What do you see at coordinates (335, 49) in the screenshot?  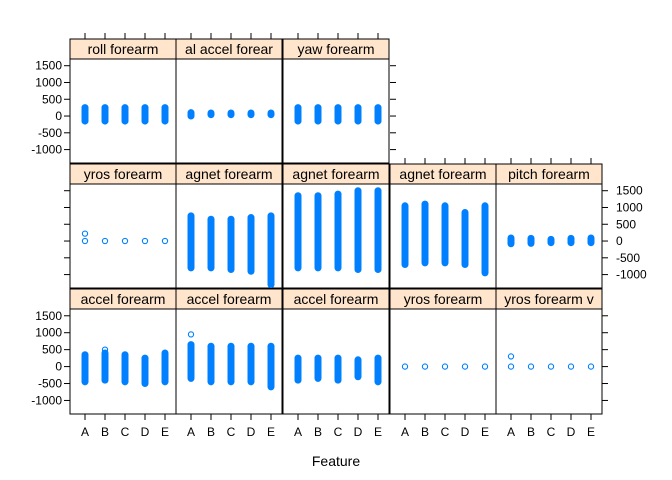 I see `panel-title: yaw forearm` at bounding box center [335, 49].